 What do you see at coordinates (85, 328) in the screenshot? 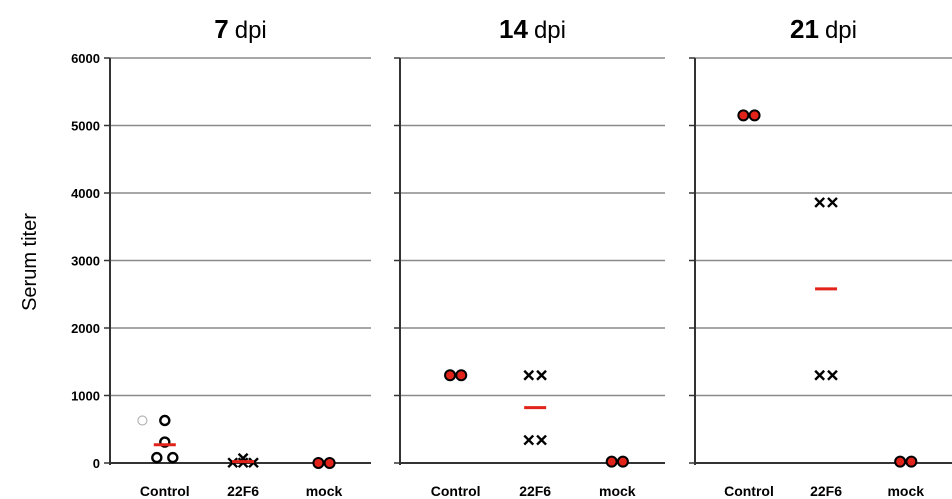
I see `y-tick-label: 2000` at bounding box center [85, 328].